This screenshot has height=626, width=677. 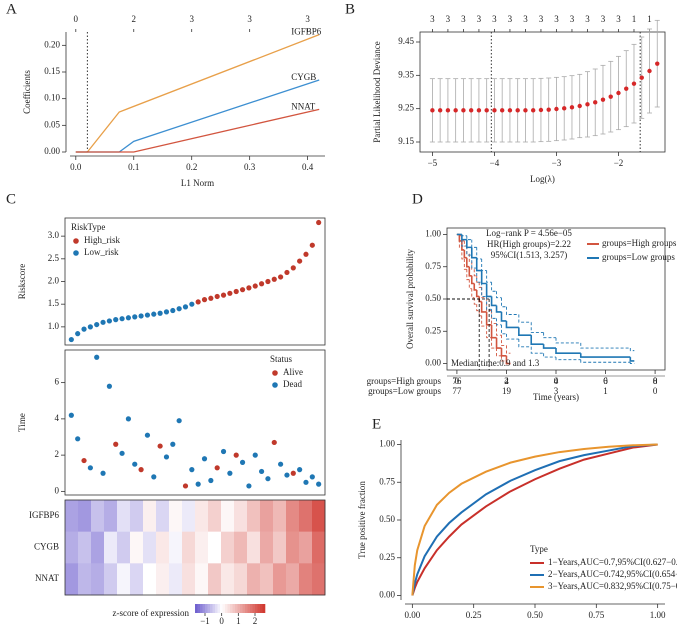 What do you see at coordinates (102, 240) in the screenshot?
I see `legend-label: High_risk` at bounding box center [102, 240].